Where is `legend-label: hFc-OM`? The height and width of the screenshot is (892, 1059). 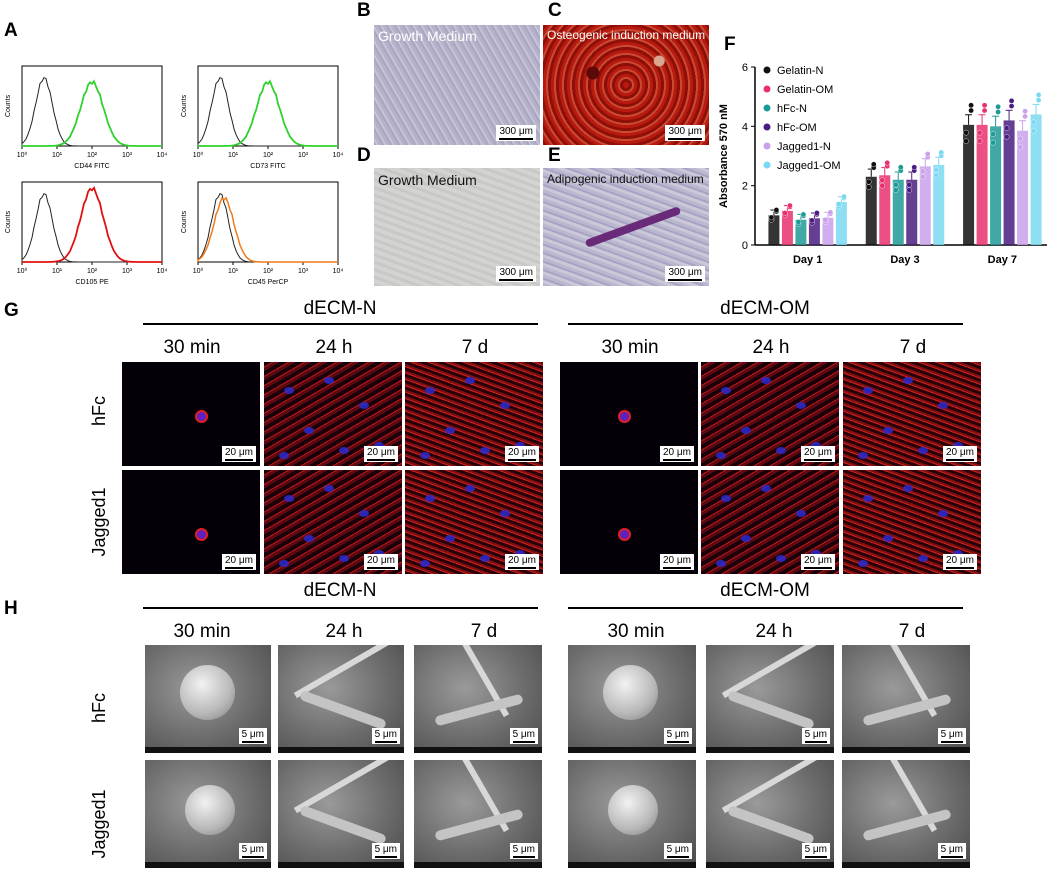 legend-label: hFc-OM is located at coordinates (797, 128).